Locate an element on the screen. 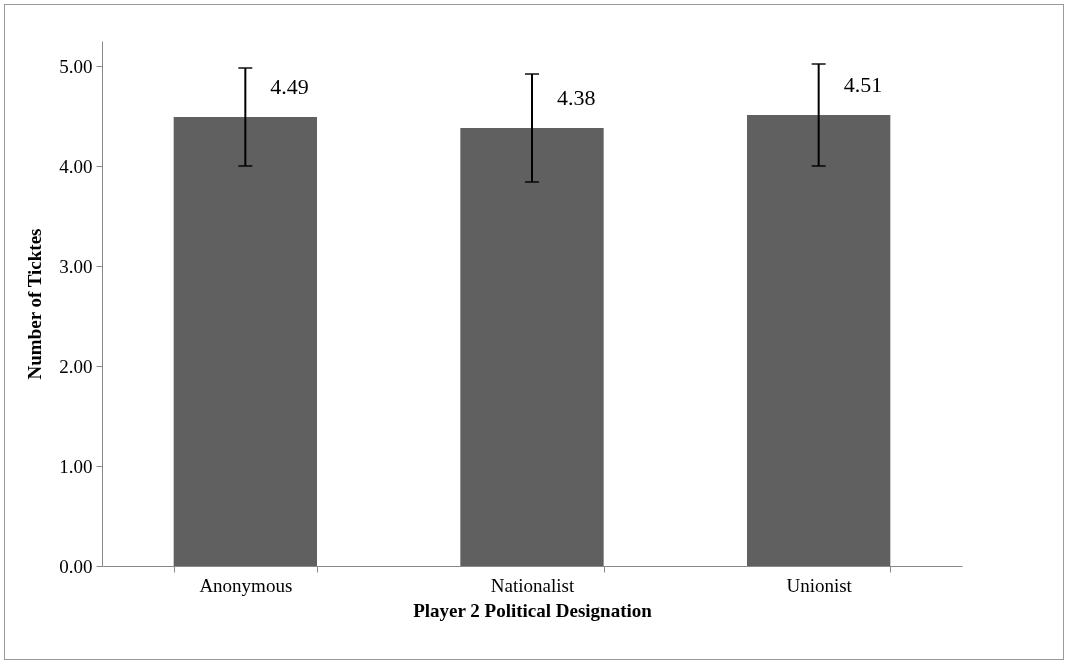  y-tick-label: 1.00 is located at coordinates (76, 466).